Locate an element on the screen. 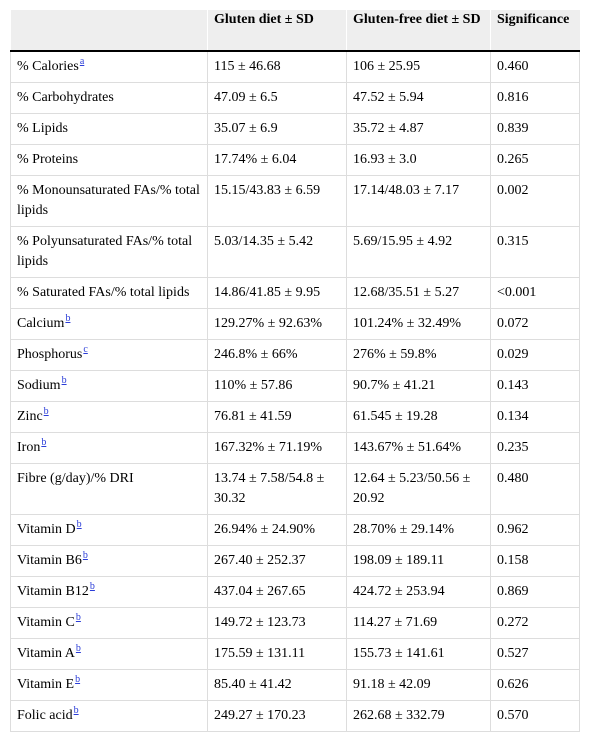  header-cell: Gluten diet ± SD is located at coordinates (277, 31).